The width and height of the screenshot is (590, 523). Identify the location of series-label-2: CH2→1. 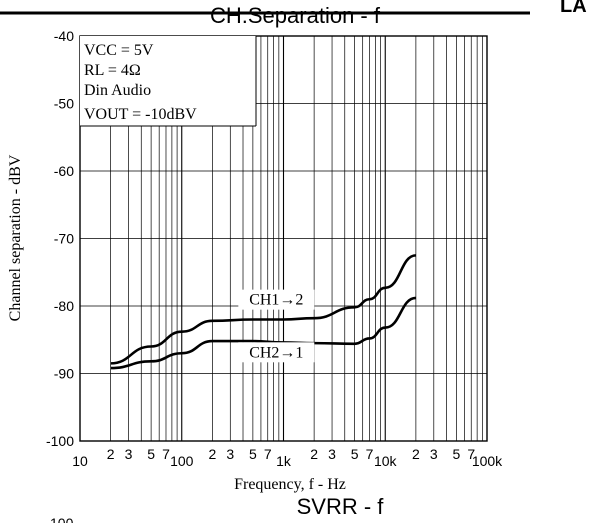
(276, 352).